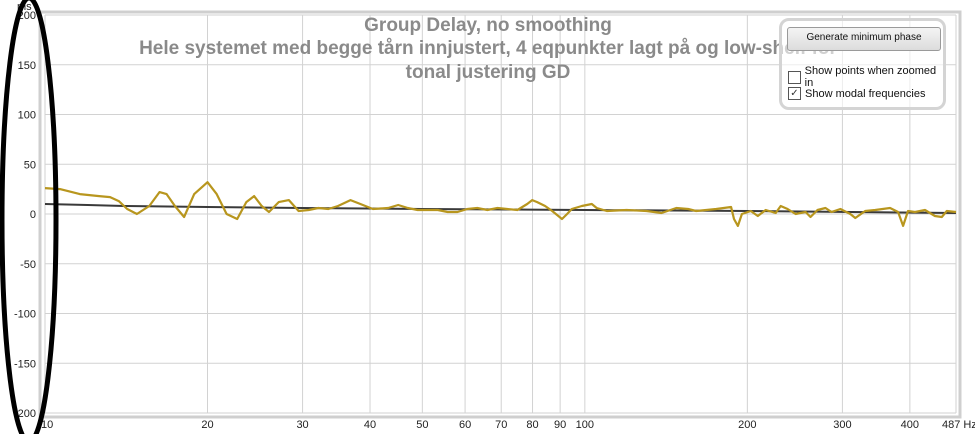  What do you see at coordinates (794, 77) in the screenshot?
I see `show-points-checkbox` at bounding box center [794, 77].